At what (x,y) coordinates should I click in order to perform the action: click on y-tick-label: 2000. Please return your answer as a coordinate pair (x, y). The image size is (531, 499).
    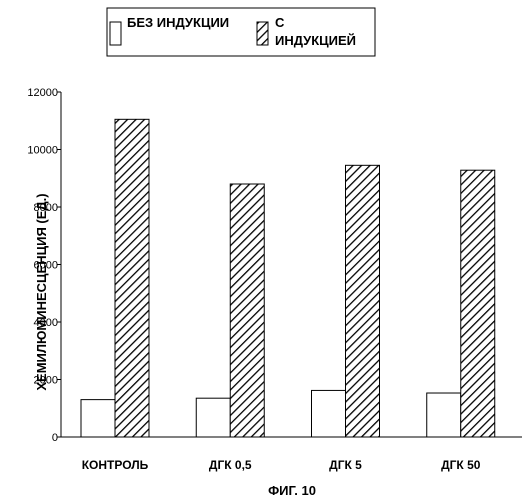
    Looking at the image, I should click on (46, 381).